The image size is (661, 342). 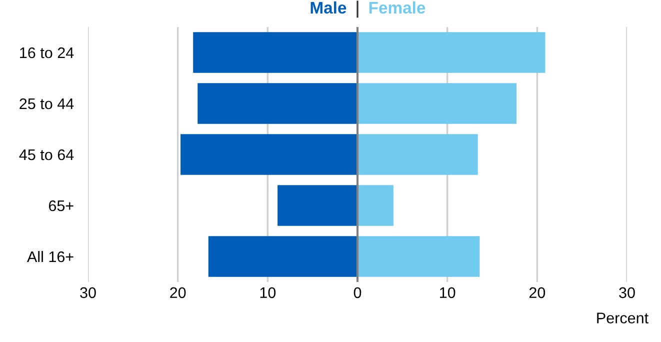 What do you see at coordinates (397, 7) in the screenshot?
I see `series-label: Female` at bounding box center [397, 7].